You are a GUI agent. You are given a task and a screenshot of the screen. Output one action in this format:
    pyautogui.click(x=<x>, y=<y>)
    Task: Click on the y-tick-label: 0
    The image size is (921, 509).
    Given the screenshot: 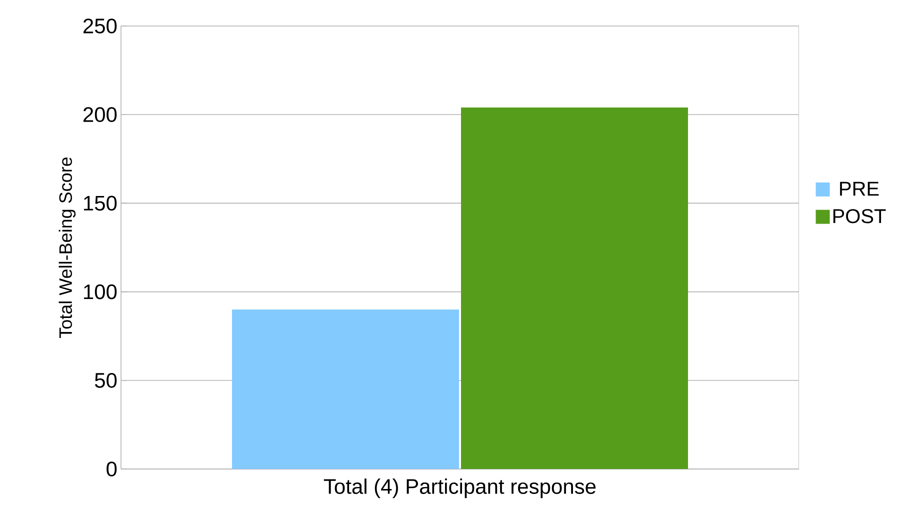 What is the action you would take?
    pyautogui.click(x=111, y=469)
    